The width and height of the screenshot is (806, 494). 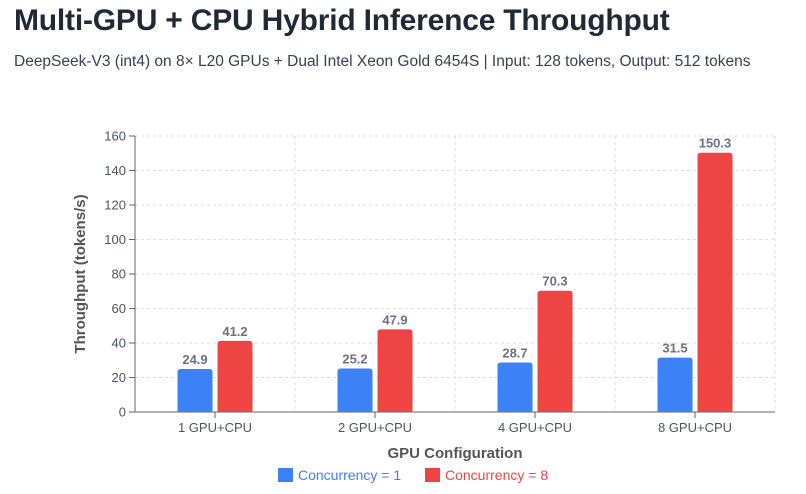 What do you see at coordinates (119, 308) in the screenshot?
I see `y-tick-label: 60` at bounding box center [119, 308].